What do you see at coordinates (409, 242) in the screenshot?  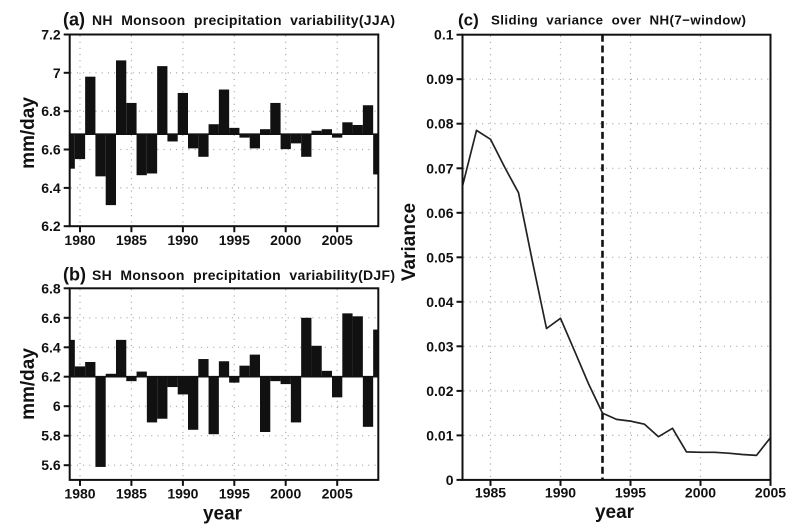 I see `svg-text: Variance` at bounding box center [409, 242].